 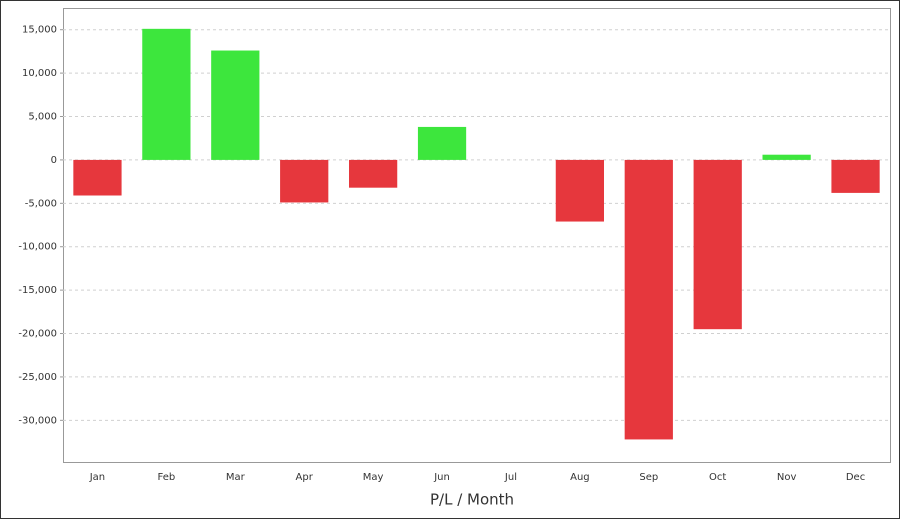 I want to click on x-tick-label: Aug, so click(x=580, y=477).